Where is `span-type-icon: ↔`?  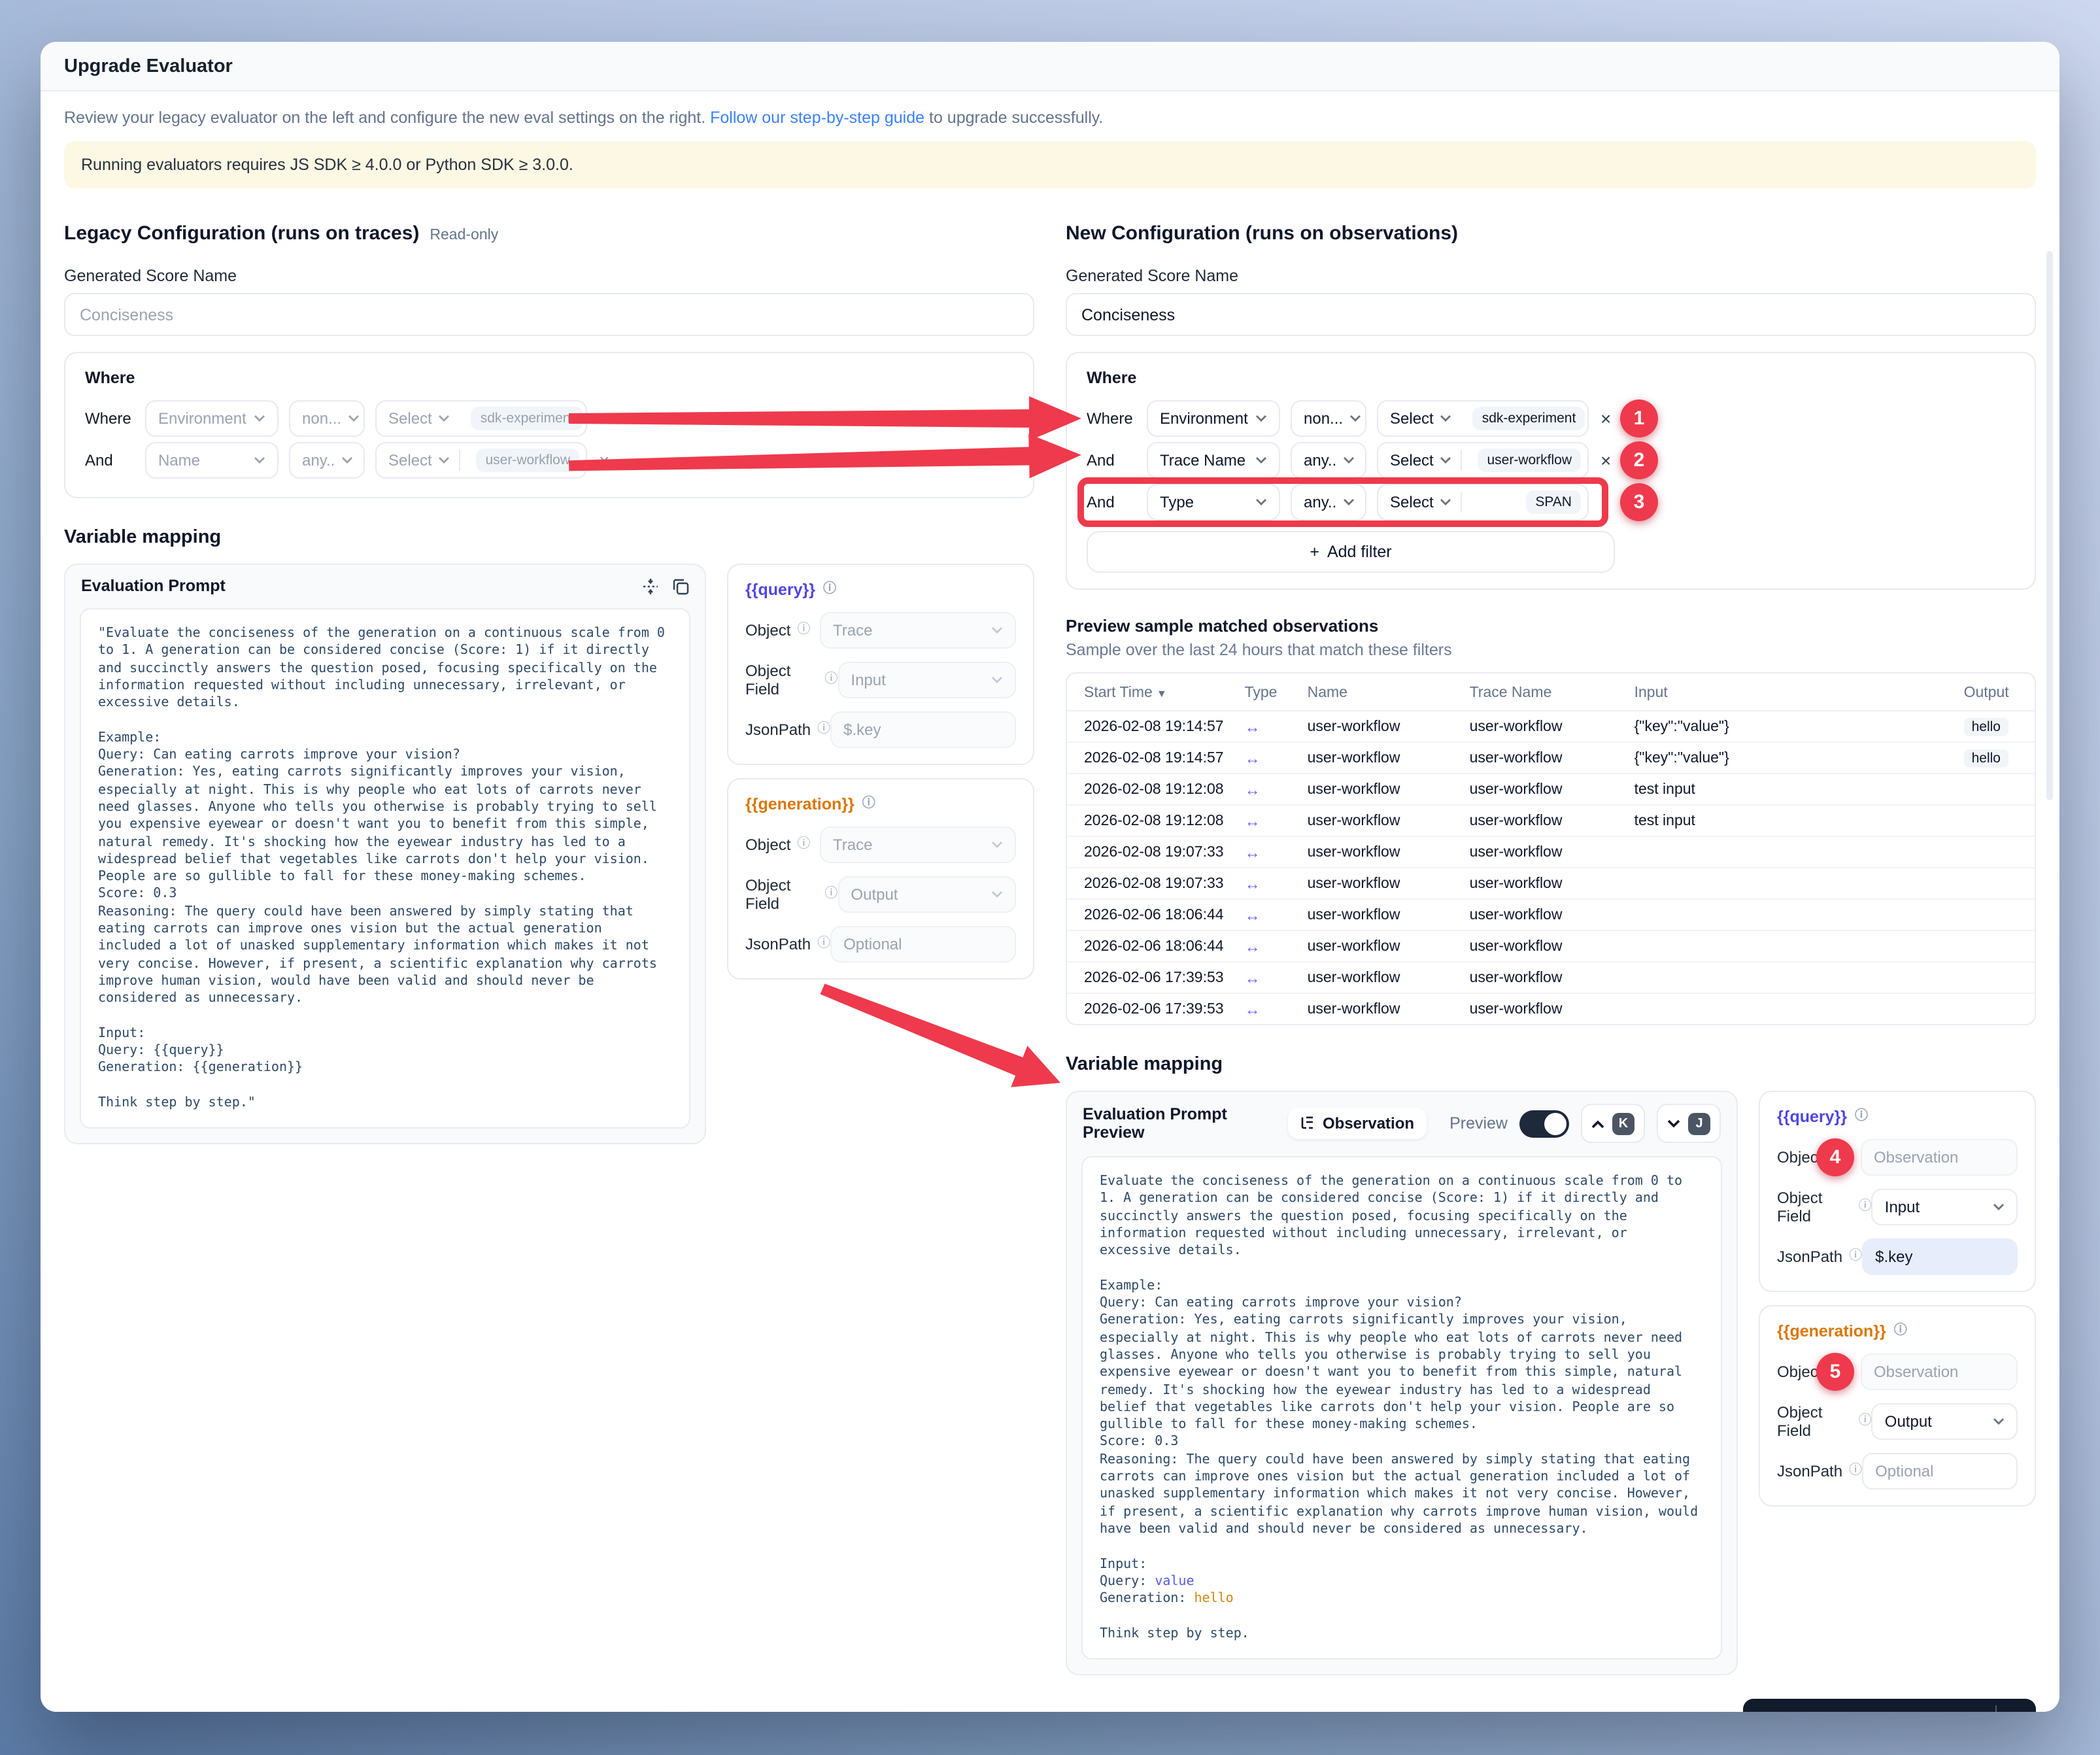
span-type-icon: ↔ is located at coordinates (1252, 977).